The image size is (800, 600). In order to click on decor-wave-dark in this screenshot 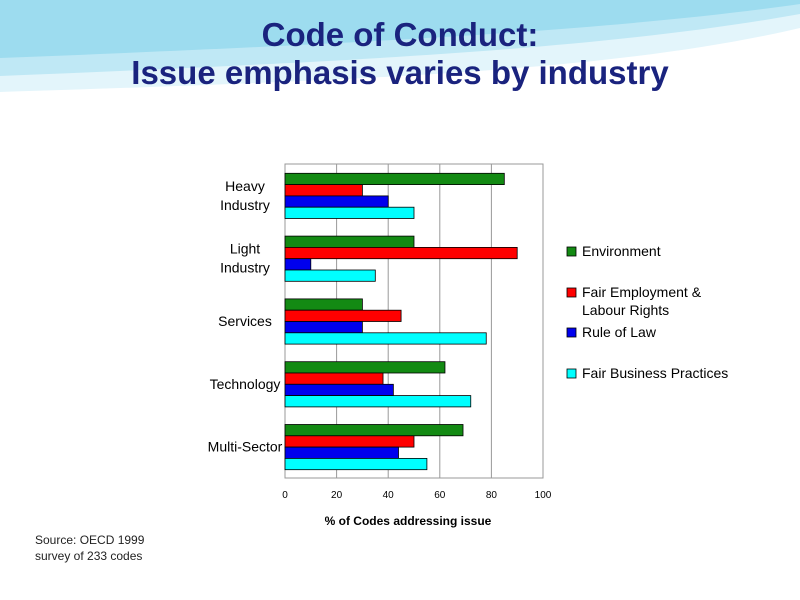, I will do `click(400, 29)`.